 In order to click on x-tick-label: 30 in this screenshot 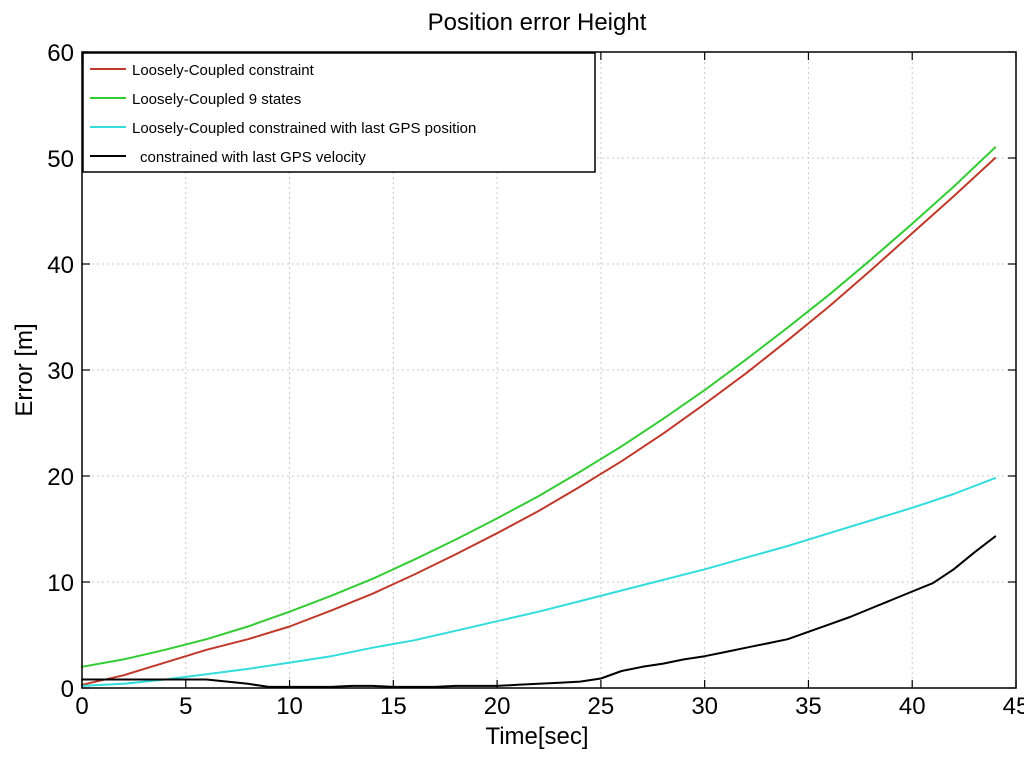, I will do `click(704, 706)`.